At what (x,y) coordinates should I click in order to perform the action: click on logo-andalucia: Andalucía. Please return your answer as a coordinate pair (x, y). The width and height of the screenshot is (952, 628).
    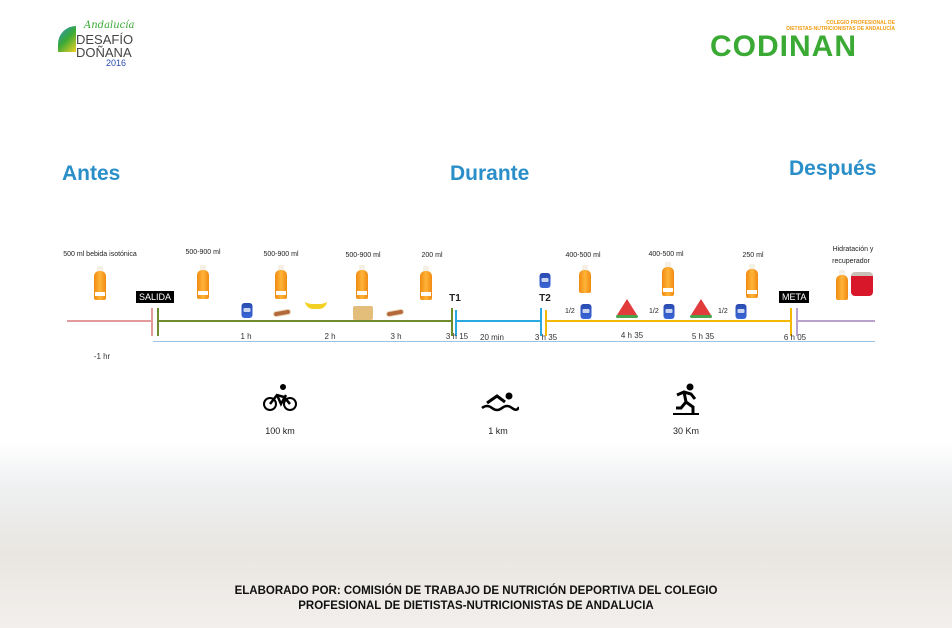
    Looking at the image, I should click on (109, 25).